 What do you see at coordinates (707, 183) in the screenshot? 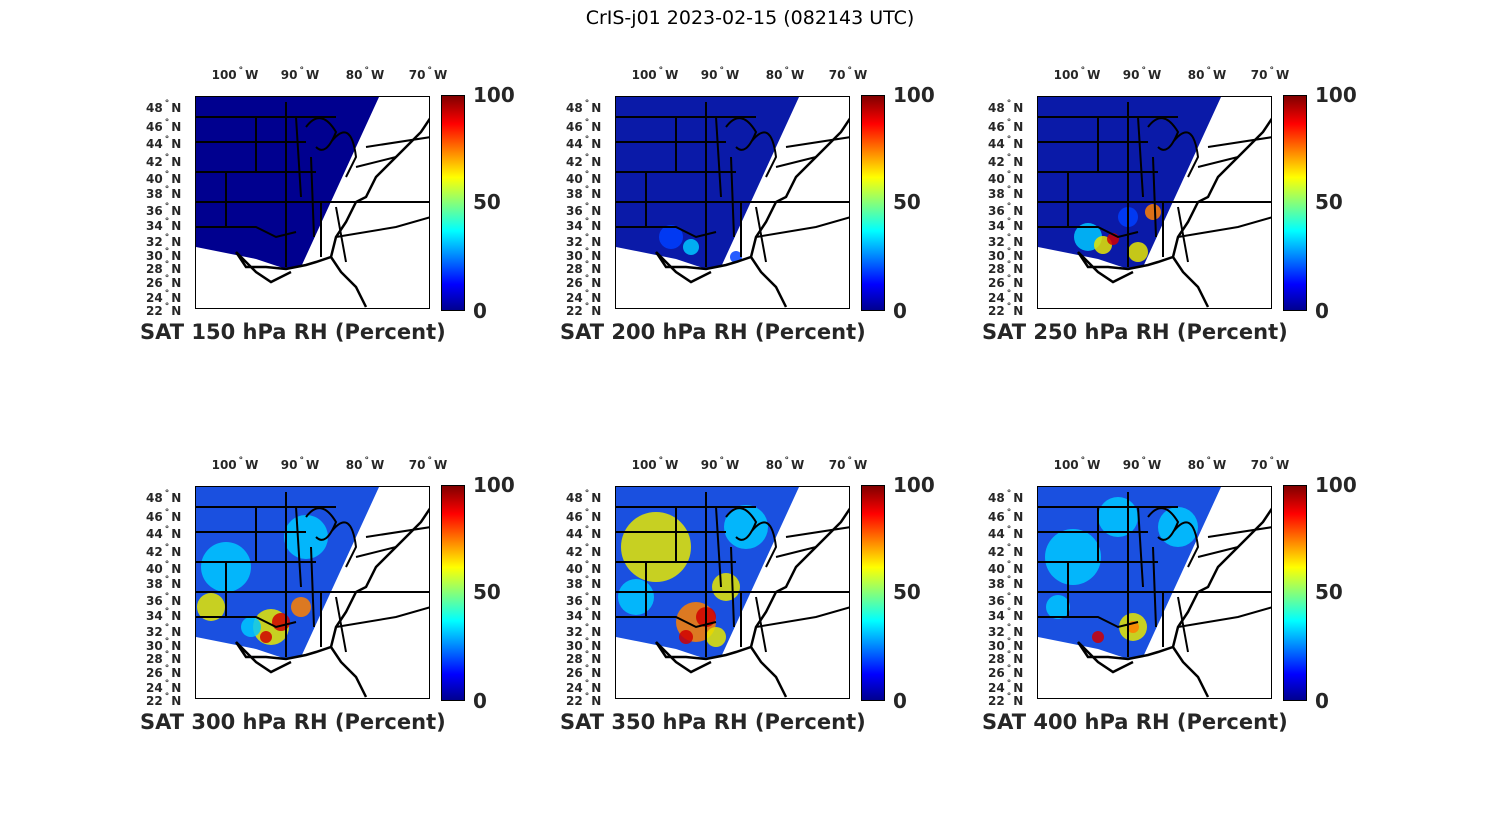
I see `satellite-swath` at bounding box center [707, 183].